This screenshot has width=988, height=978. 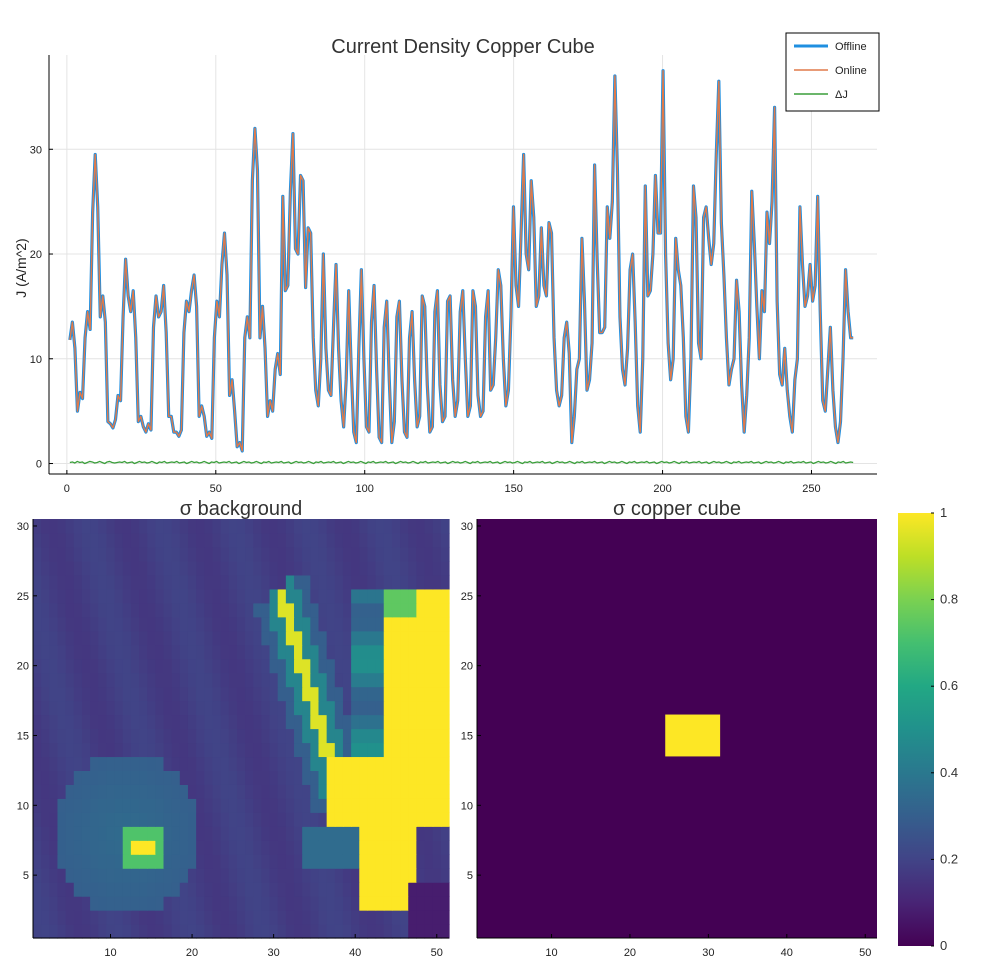 What do you see at coordinates (23, 597) in the screenshot?
I see `y-tick-label: 25` at bounding box center [23, 597].